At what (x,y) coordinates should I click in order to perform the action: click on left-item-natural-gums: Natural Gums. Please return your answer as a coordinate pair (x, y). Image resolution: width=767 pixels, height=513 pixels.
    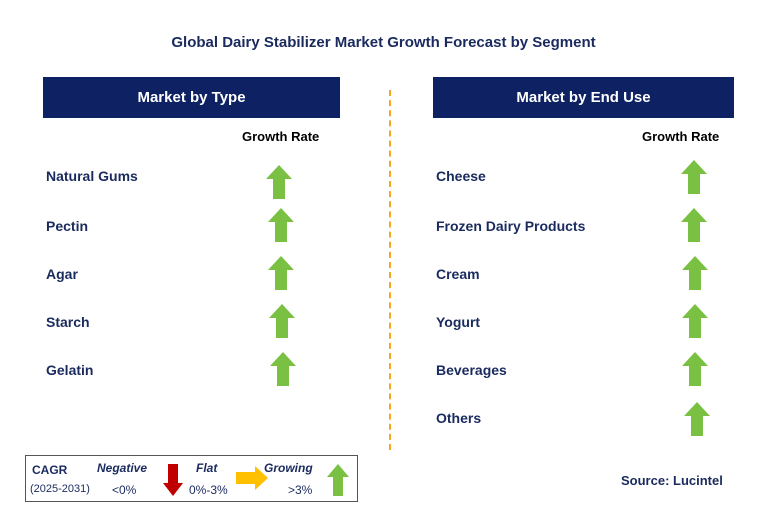
    Looking at the image, I should click on (92, 176).